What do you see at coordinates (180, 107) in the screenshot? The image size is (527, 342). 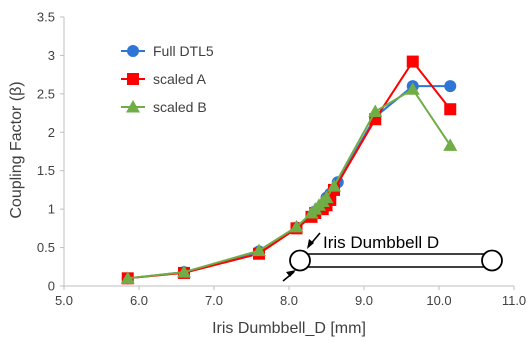 I see `legend-label: scaled B` at bounding box center [180, 107].